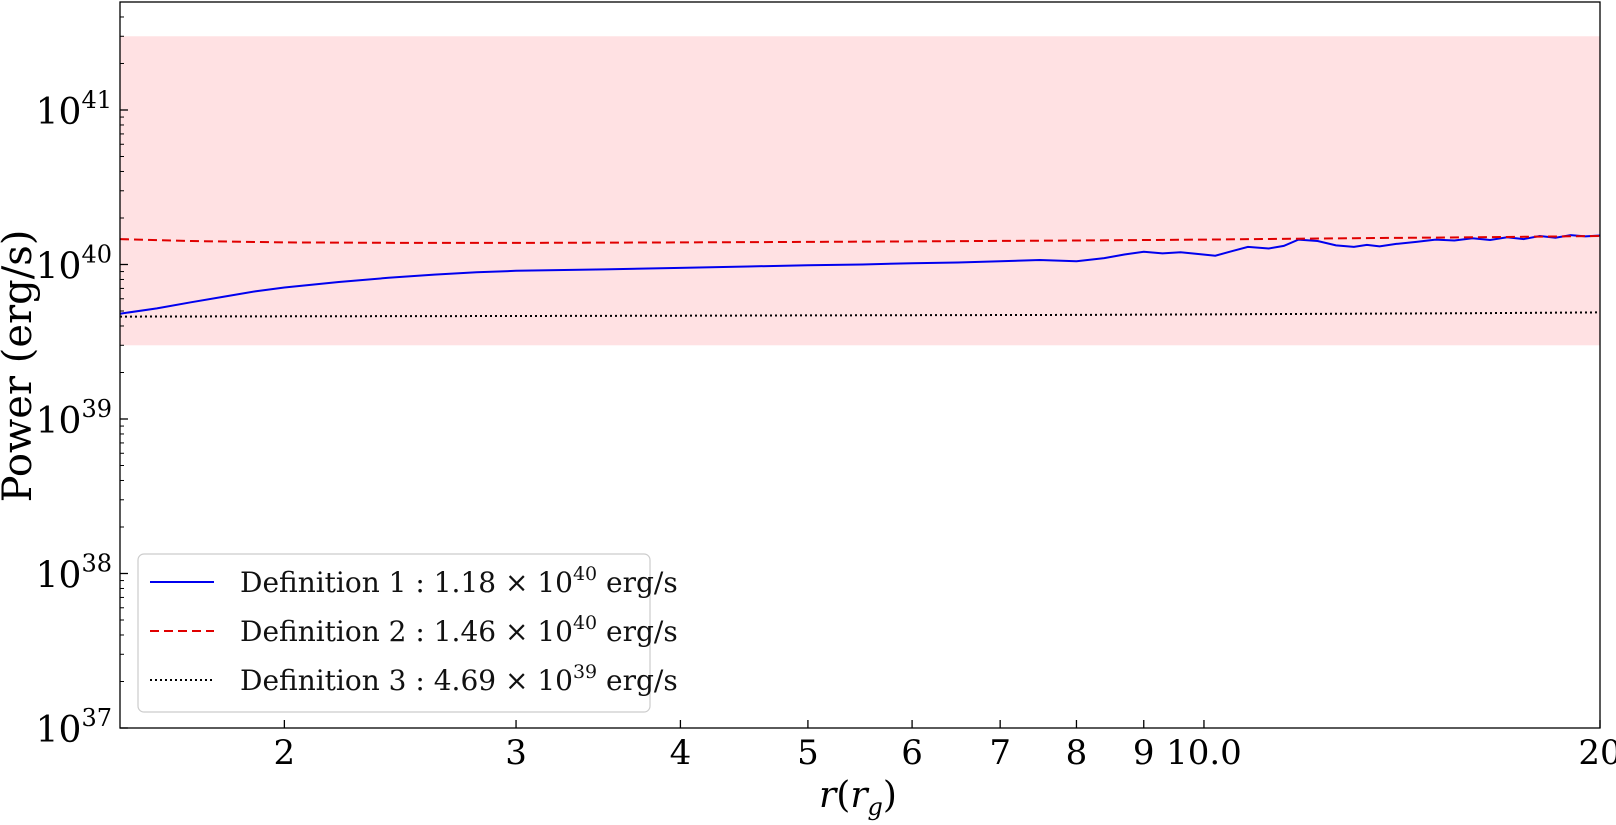  Describe the element at coordinates (808, 753) in the screenshot. I see `x-tick-label: 5` at that location.